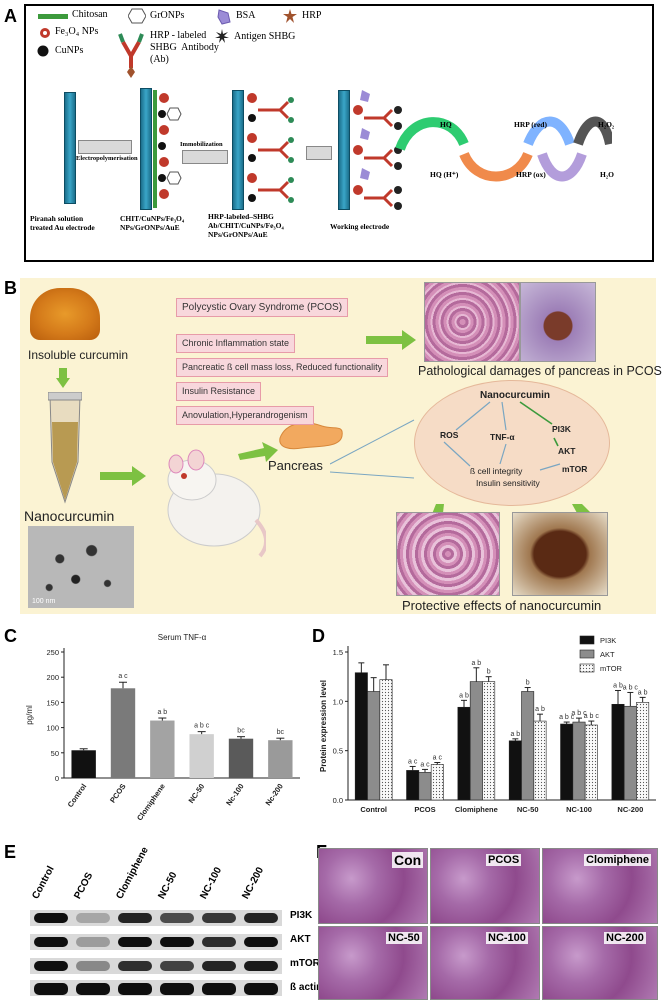 The image size is (664, 1001). What do you see at coordinates (77, 31) in the screenshot?
I see `legend-fe3o4: Fe₃O₄ NPs` at bounding box center [77, 31].